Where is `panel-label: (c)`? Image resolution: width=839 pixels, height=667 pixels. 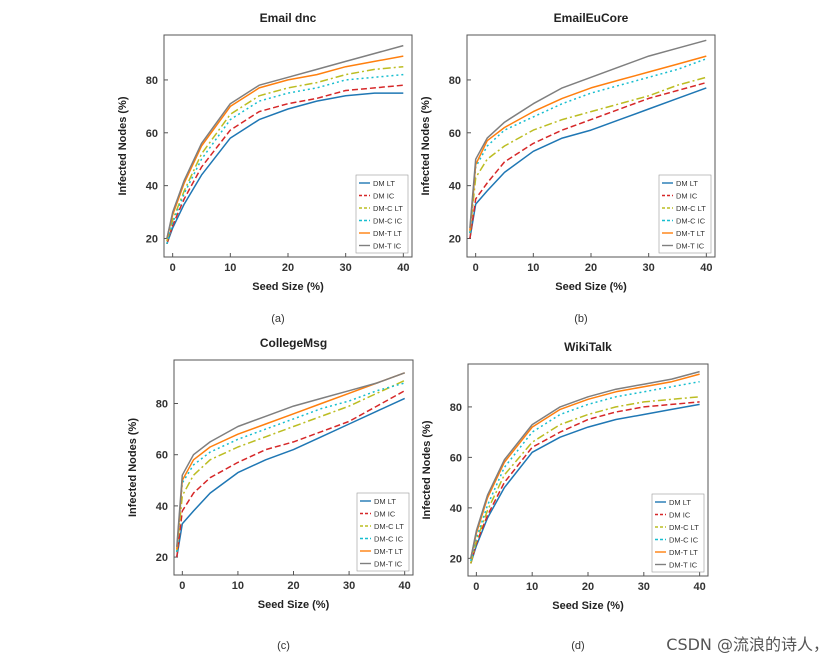 panel-label: (c) is located at coordinates (283, 646).